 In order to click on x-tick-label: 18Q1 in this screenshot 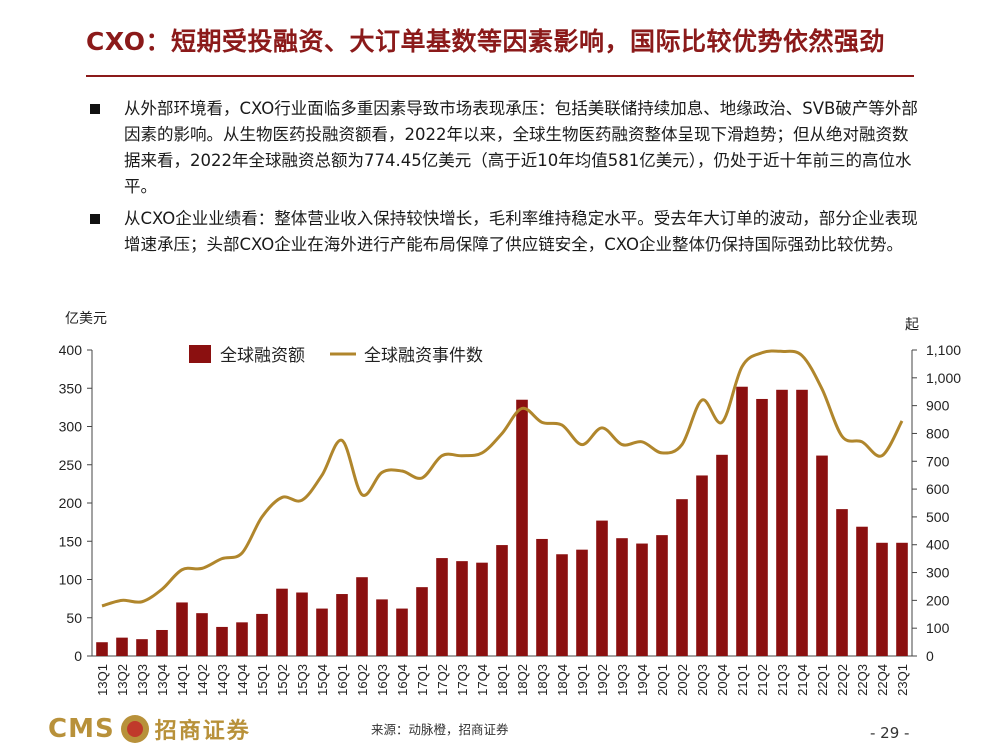, I will do `click(502, 680)`.